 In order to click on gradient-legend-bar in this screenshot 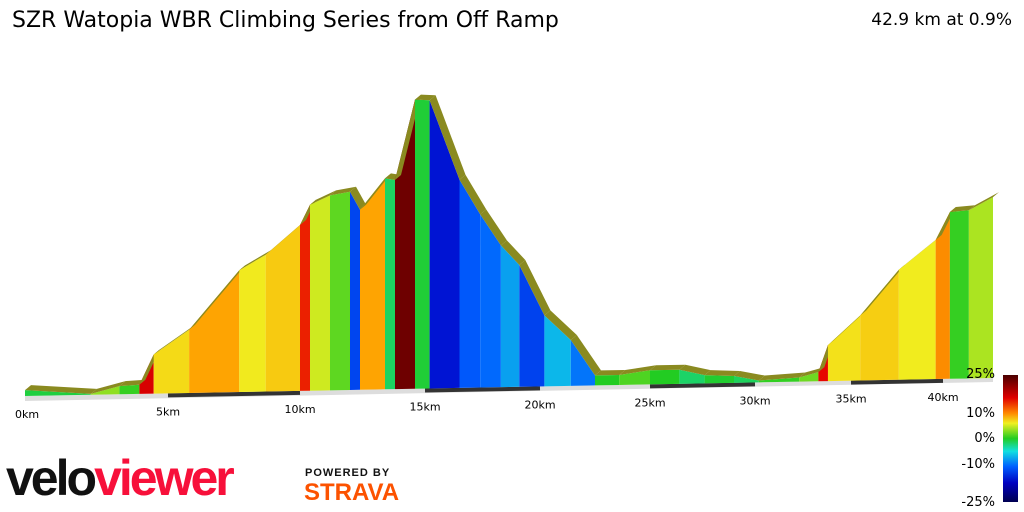, I will do `click(1010, 438)`.